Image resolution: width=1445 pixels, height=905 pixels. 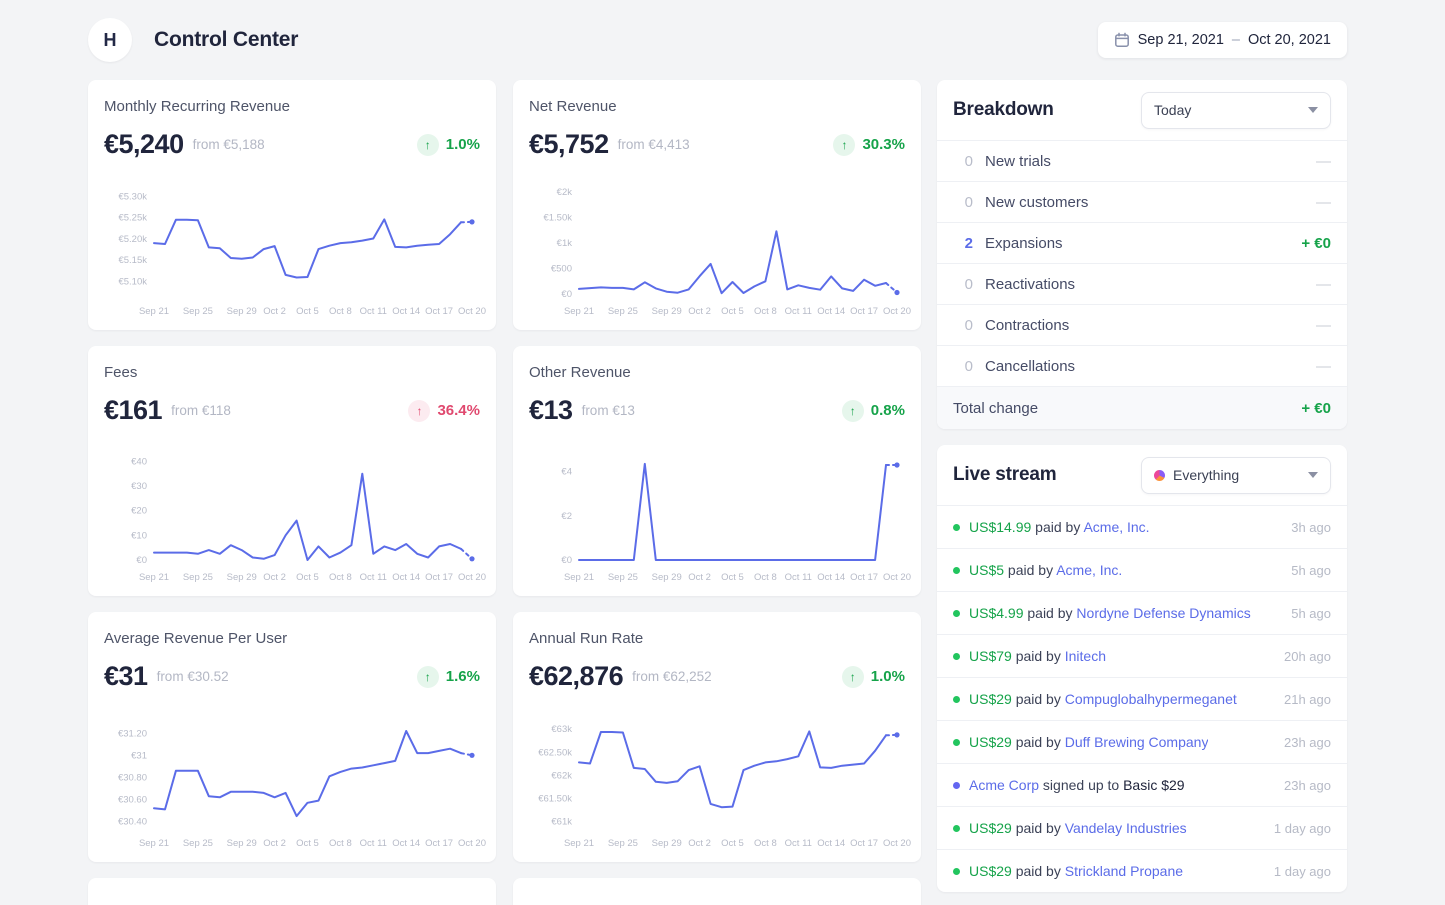 I want to click on breakdown-row-reactivations: 0 Reactivations —, so click(x=1142, y=283).